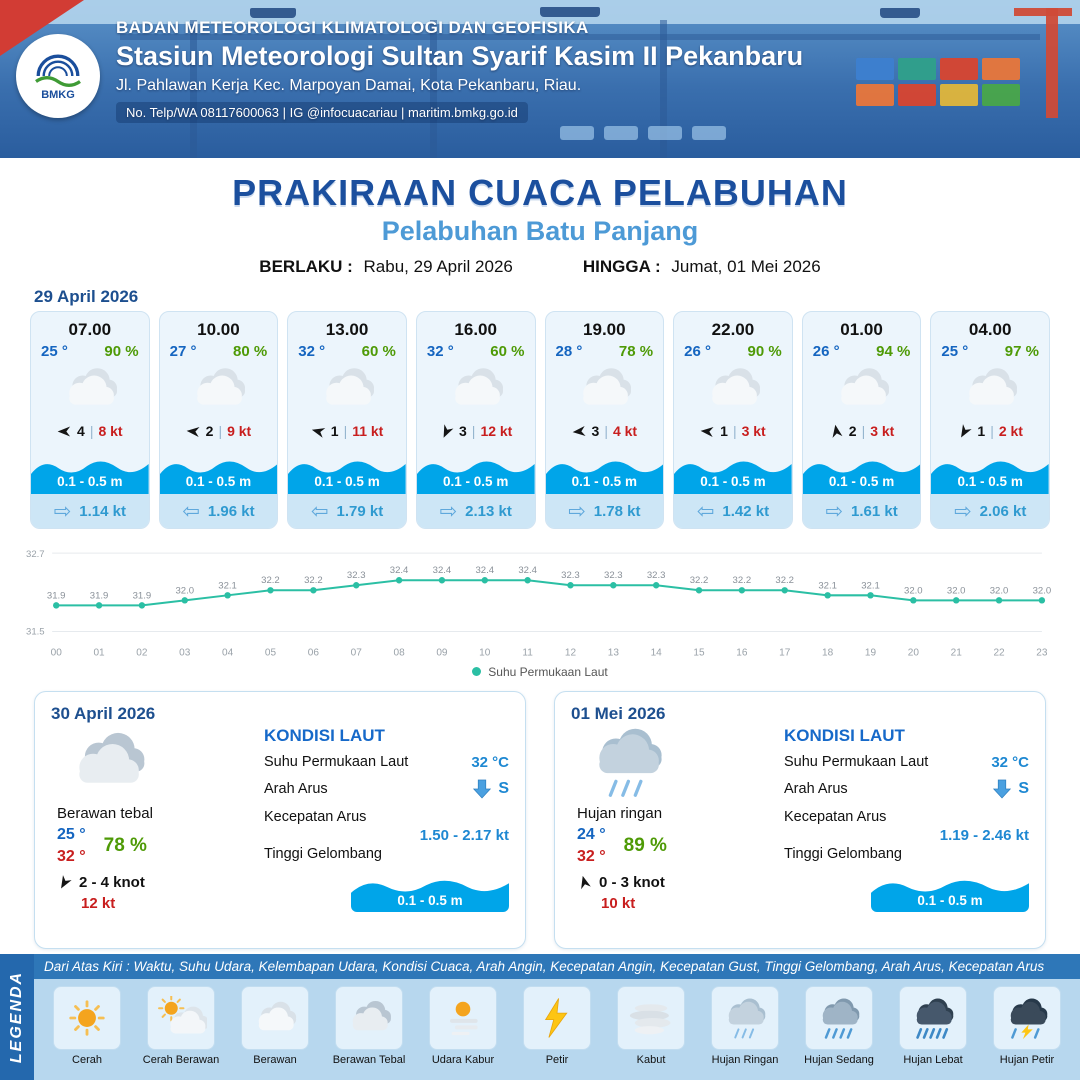  Describe the element at coordinates (438, 266) in the screenshot. I see `berlaku-value: Rabu, 29 April 2026` at that location.